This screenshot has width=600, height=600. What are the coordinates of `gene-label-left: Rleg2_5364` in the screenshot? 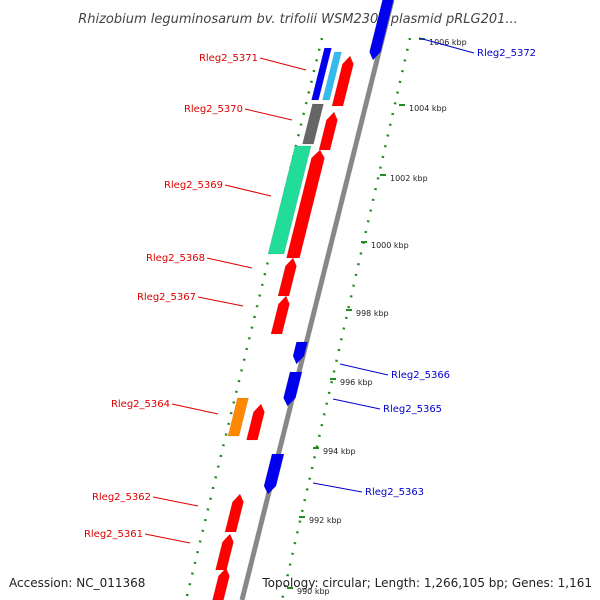 It's located at (140, 404).